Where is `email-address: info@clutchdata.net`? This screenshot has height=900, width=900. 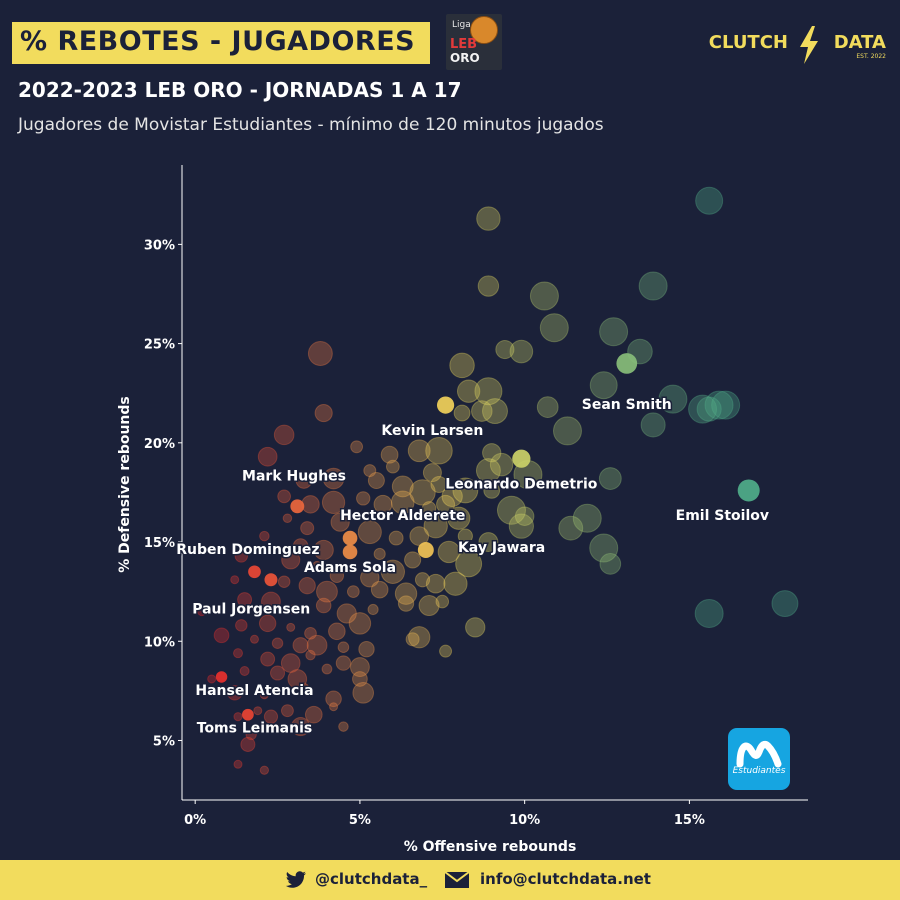
email-address: info@clutchdata.net is located at coordinates (565, 879).